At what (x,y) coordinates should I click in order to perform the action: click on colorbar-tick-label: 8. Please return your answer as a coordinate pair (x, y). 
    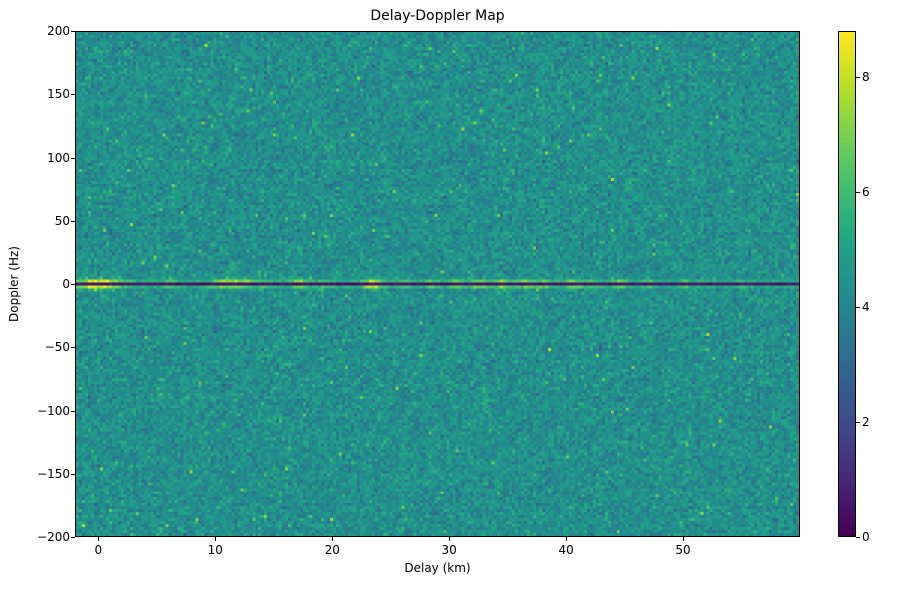
    Looking at the image, I should click on (866, 77).